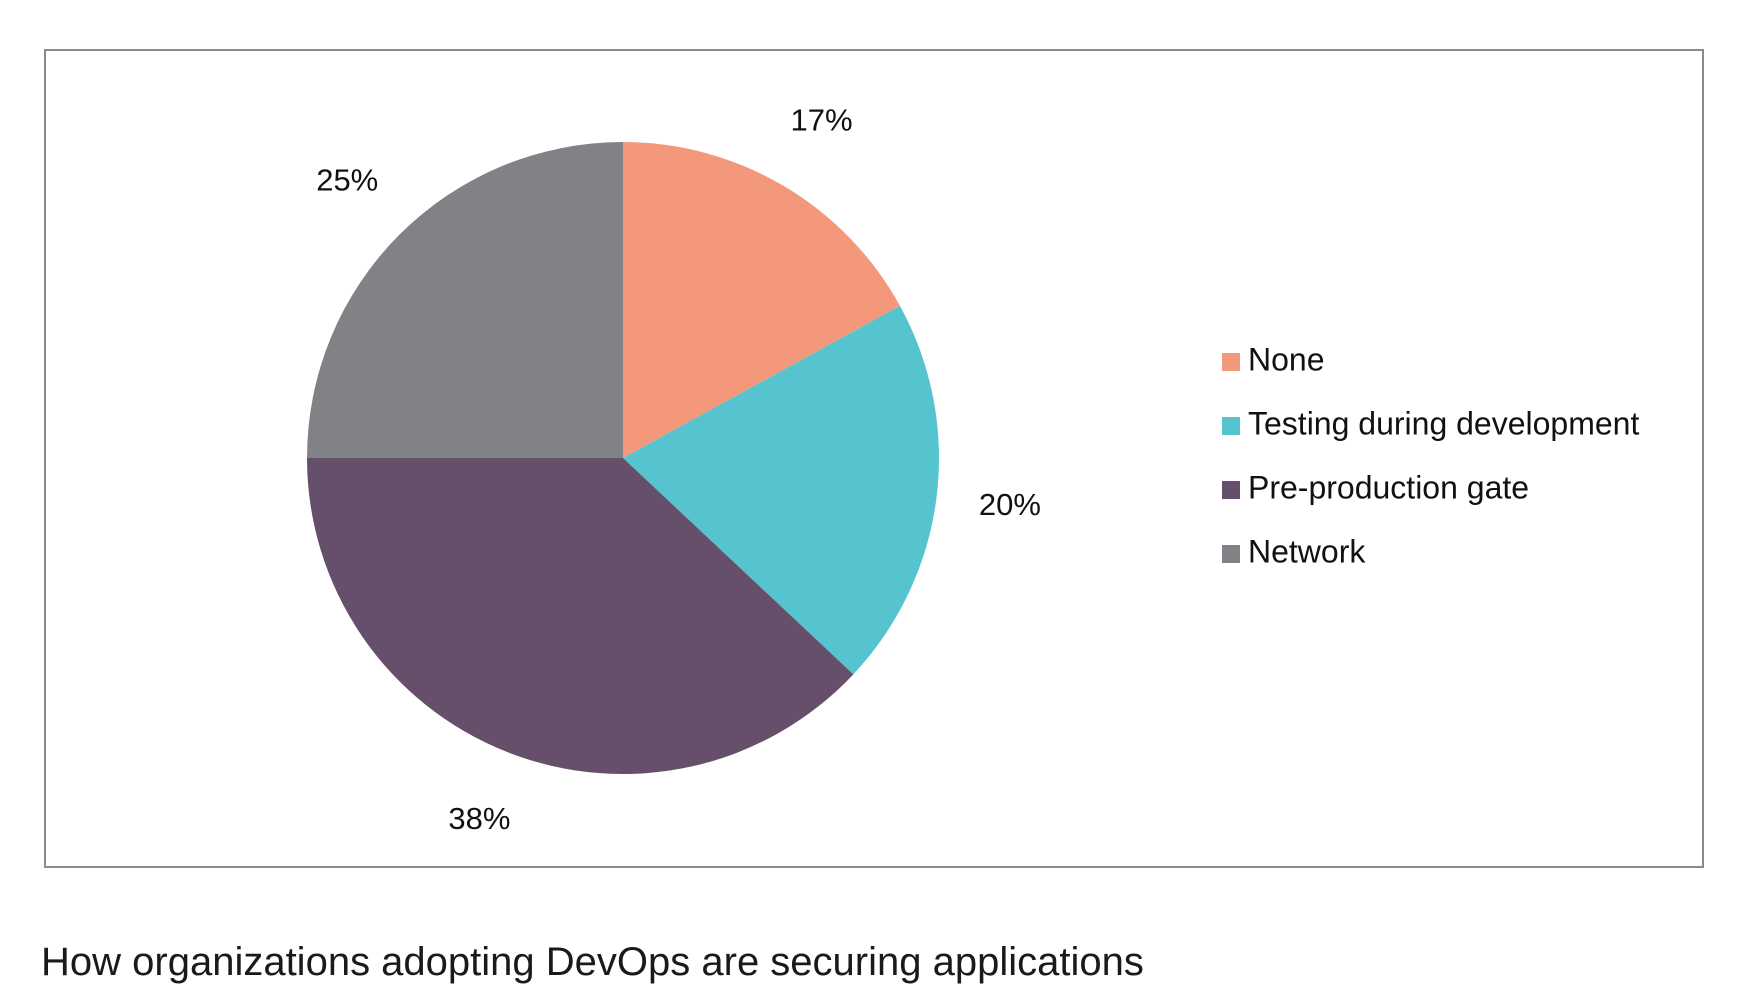 The width and height of the screenshot is (1746, 1000). I want to click on pie-slice-network, so click(465, 300).